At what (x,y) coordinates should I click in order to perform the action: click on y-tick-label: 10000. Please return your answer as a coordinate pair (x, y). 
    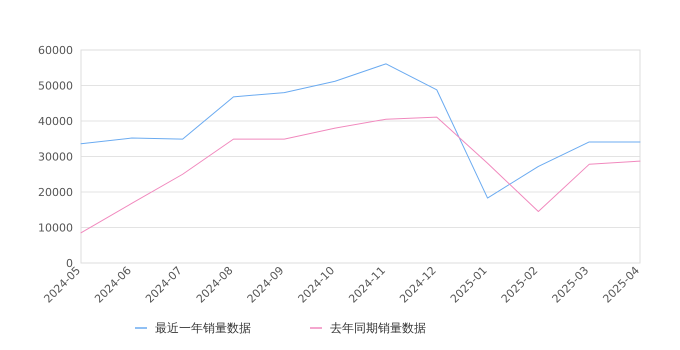
    Looking at the image, I should click on (55, 228).